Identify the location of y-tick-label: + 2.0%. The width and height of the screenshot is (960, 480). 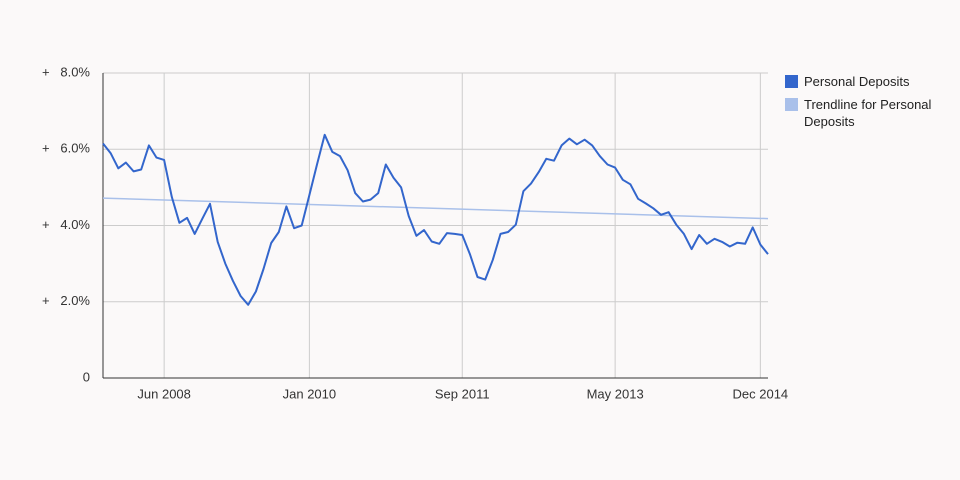
(66, 300).